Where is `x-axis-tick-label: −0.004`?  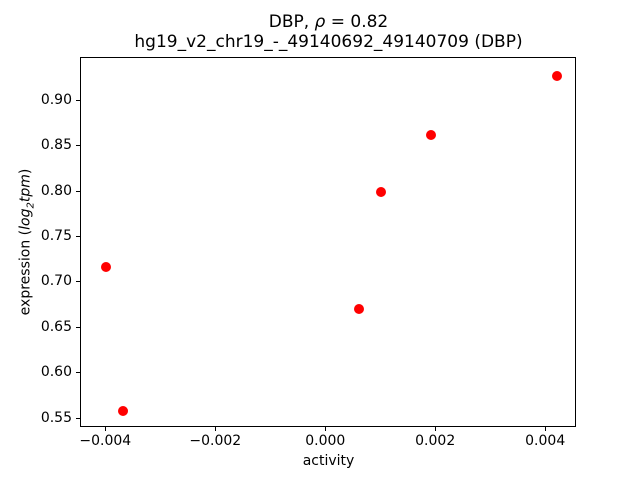 x-axis-tick-label: −0.004 is located at coordinates (105, 441).